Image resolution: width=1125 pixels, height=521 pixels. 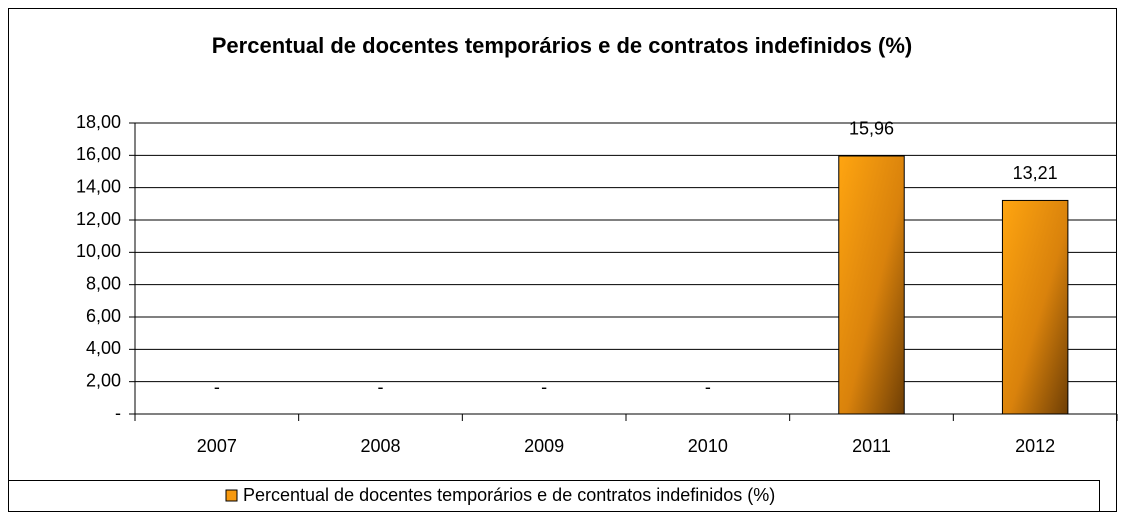 I want to click on y-tick-label: 14,00, so click(x=98, y=186).